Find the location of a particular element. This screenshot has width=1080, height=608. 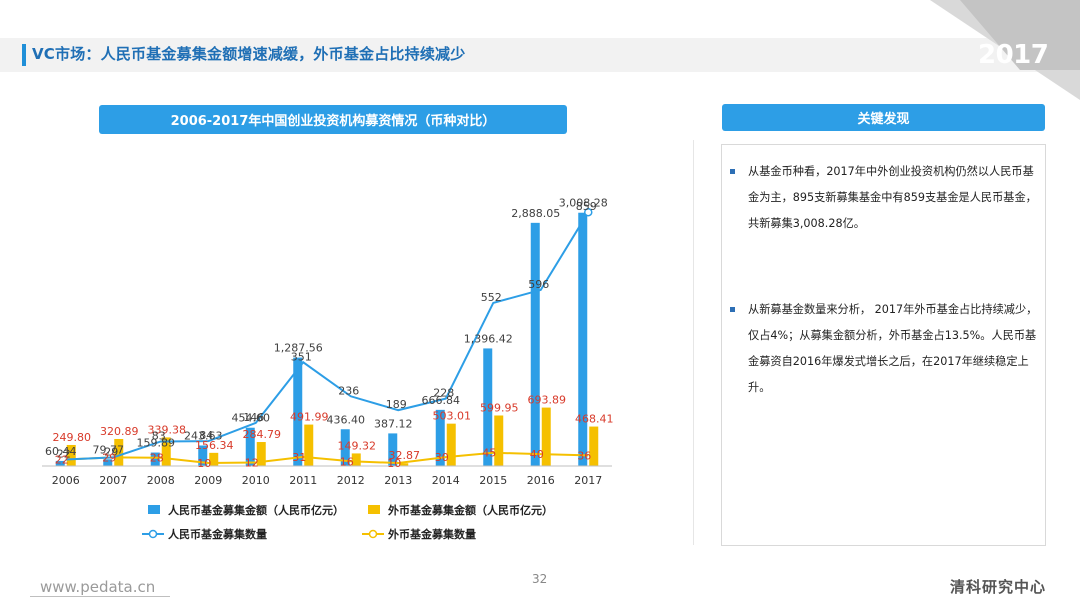

bar-fx-2011 is located at coordinates (309, 445).